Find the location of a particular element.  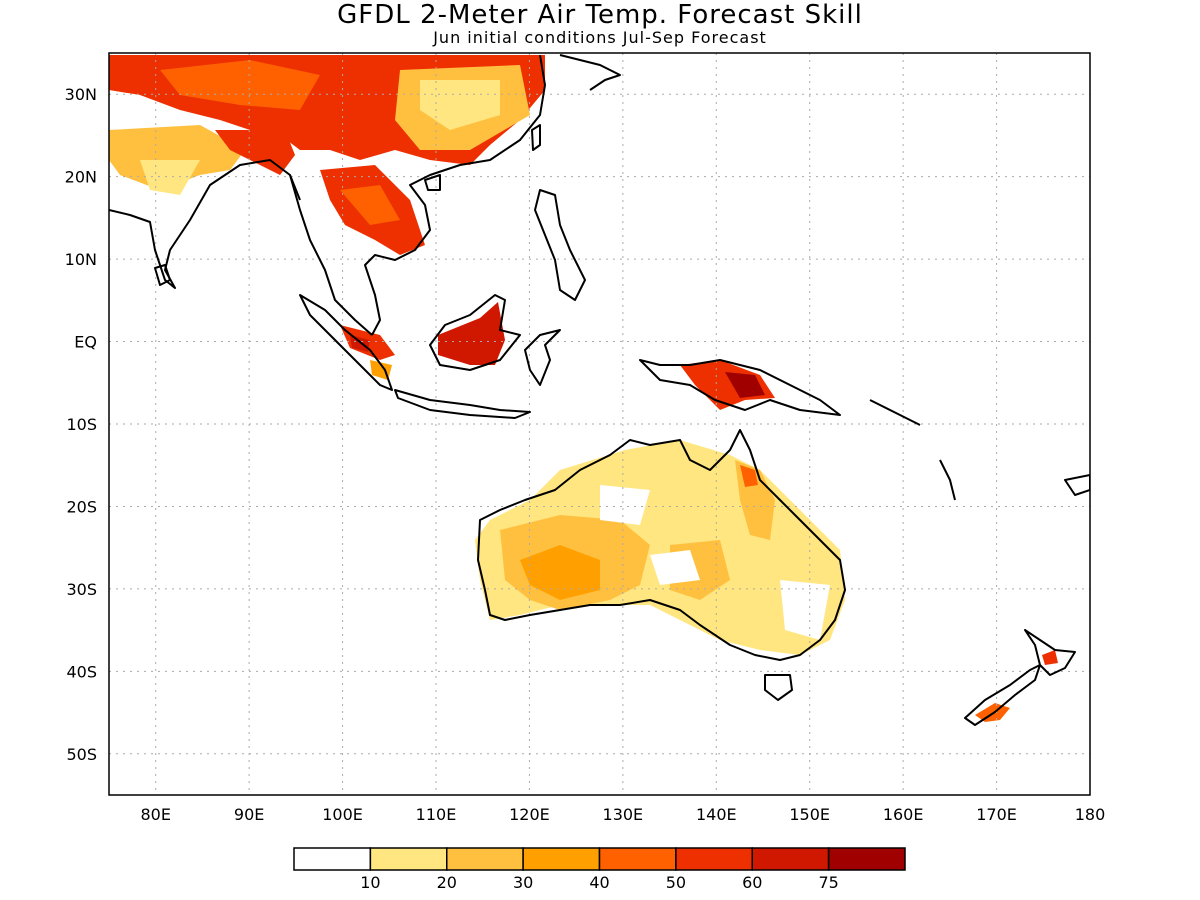

lon-tick-label: 80E is located at coordinates (155, 814).